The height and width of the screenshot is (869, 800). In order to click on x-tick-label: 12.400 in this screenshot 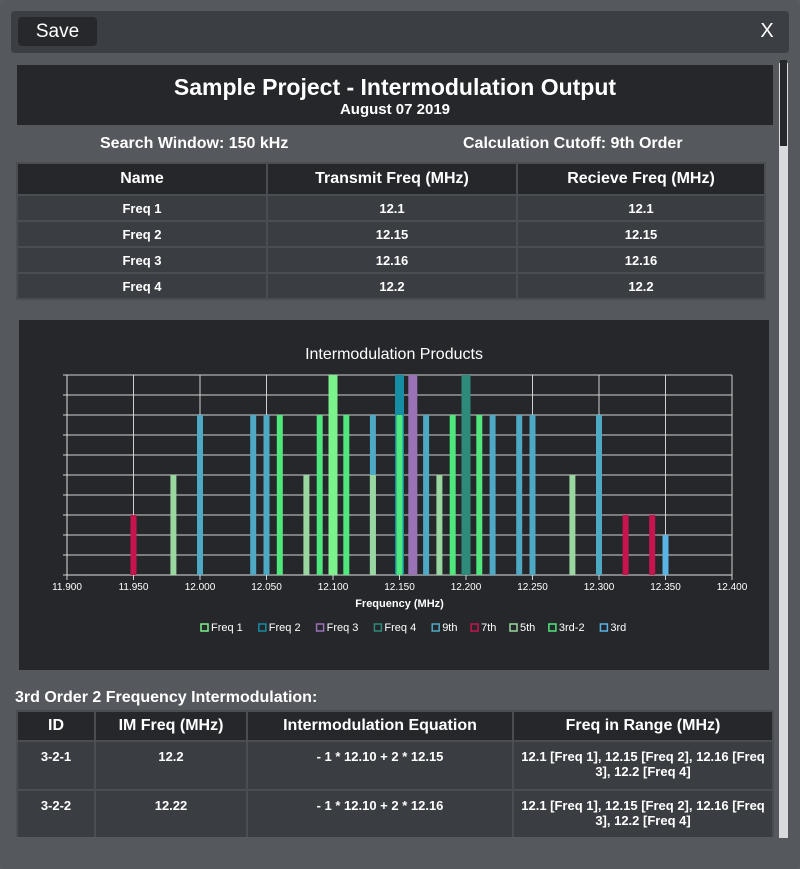, I will do `click(732, 587)`.